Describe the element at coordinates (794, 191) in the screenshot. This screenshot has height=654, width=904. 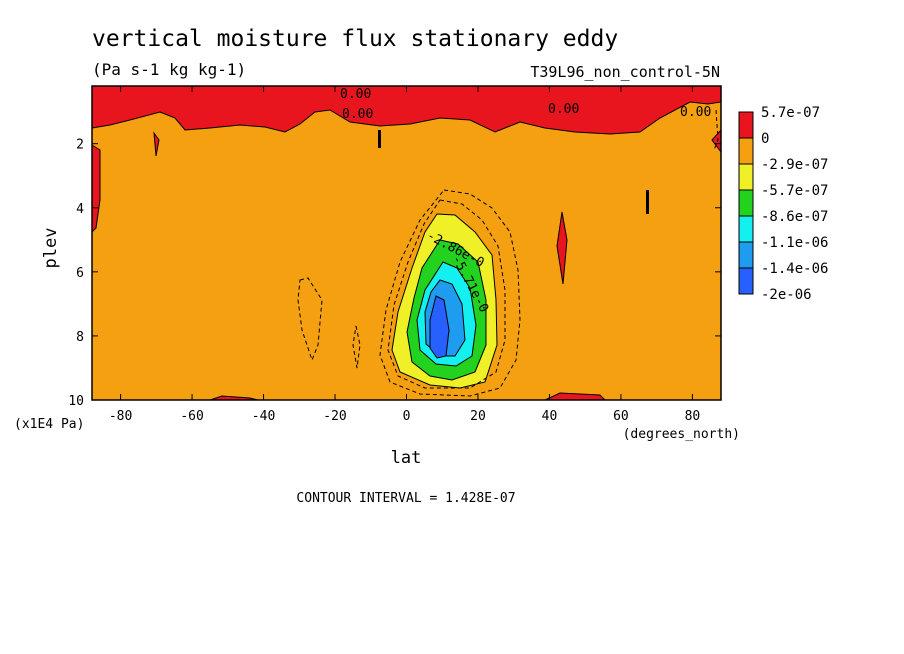
I see `legend-label: -5.7e-07` at that location.